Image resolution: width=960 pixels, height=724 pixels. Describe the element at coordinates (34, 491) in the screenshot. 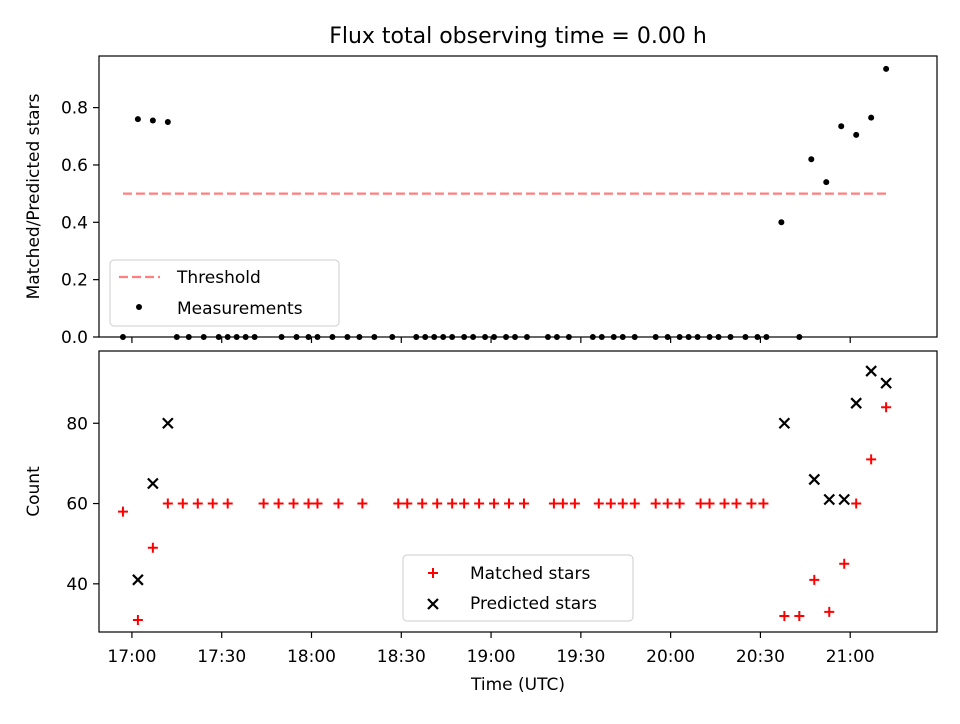

I see `y-axis-label: Count` at that location.